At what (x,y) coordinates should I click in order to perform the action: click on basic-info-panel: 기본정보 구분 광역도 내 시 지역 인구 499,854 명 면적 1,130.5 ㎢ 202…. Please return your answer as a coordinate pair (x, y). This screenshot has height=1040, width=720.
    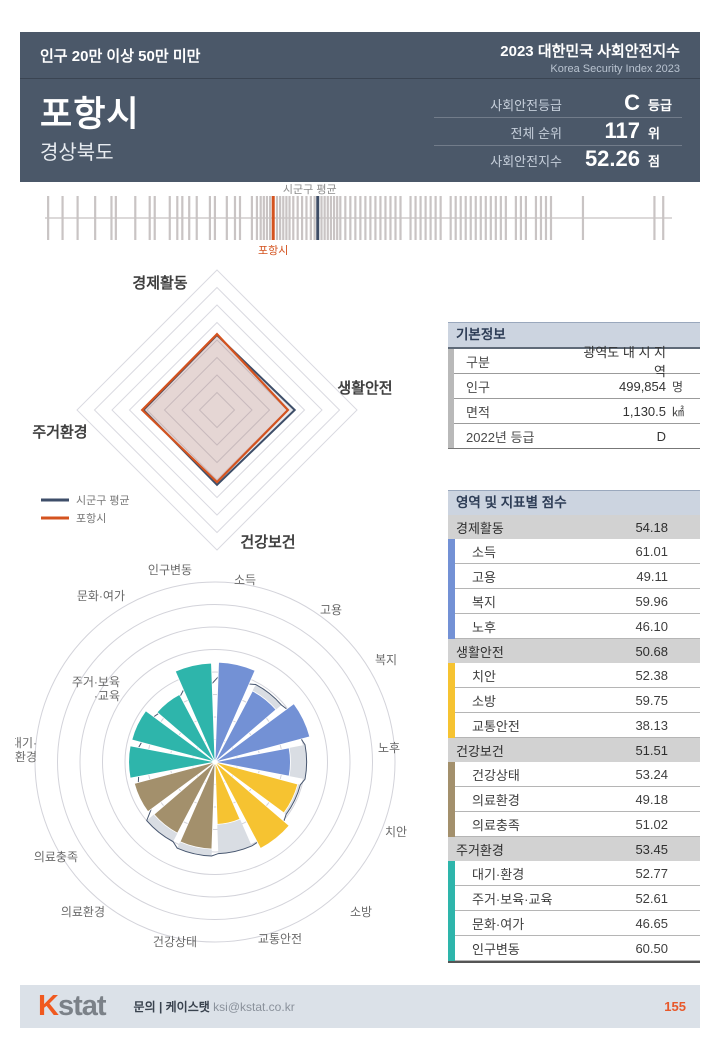
    Looking at the image, I should click on (574, 385).